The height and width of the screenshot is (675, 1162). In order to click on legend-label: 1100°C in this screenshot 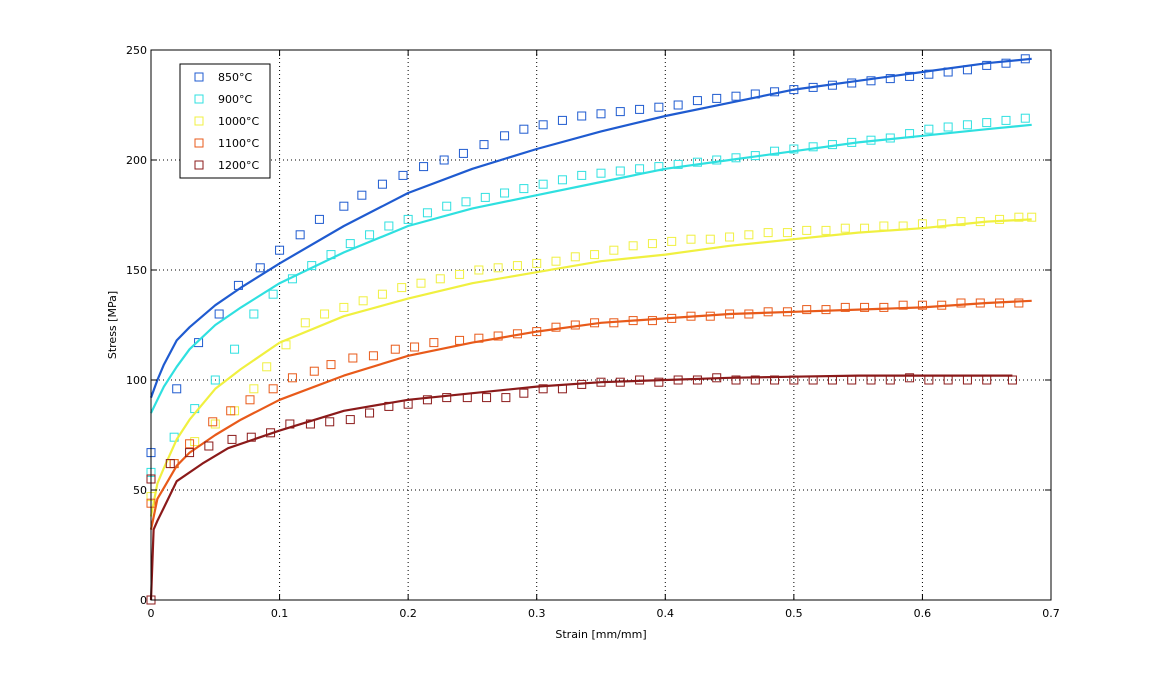, I will do `click(238, 143)`.